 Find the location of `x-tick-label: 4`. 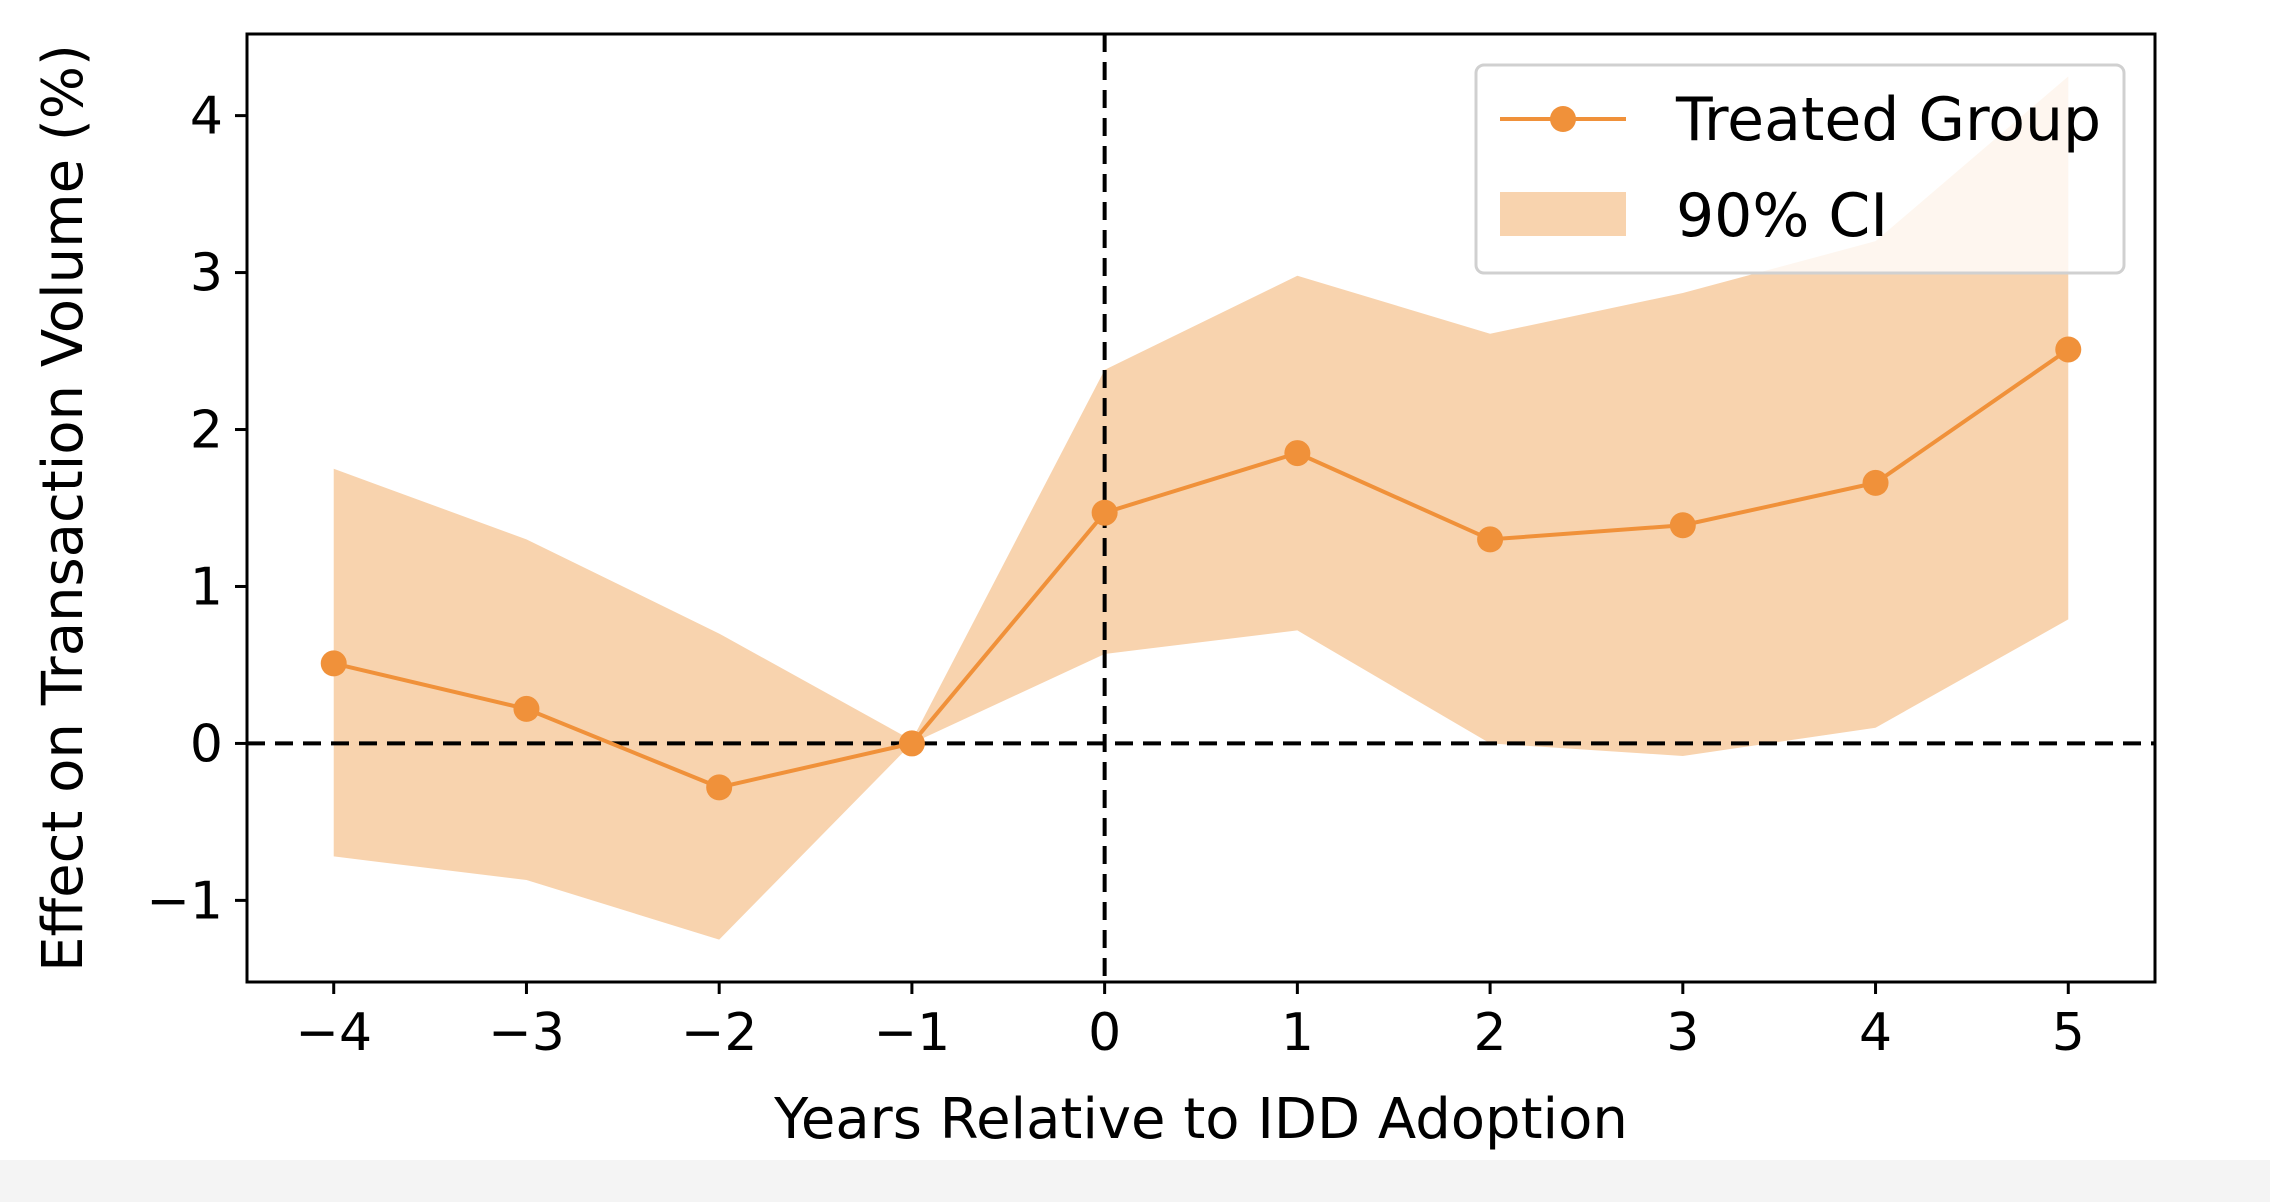

x-tick-label: 4 is located at coordinates (1875, 1033).